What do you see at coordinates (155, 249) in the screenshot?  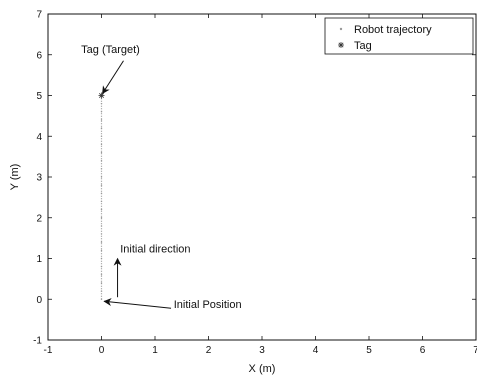 I see `annotation-label-initial-direction: Initial direction` at bounding box center [155, 249].